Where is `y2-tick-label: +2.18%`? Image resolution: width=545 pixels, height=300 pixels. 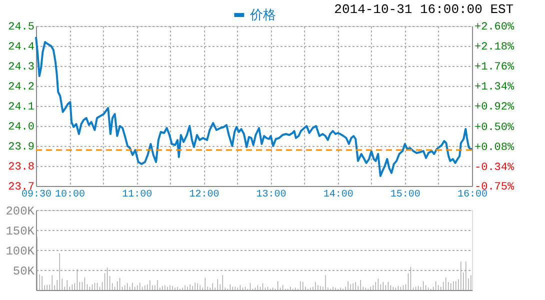 y2-tick-label: +2.18% is located at coordinates (494, 48).